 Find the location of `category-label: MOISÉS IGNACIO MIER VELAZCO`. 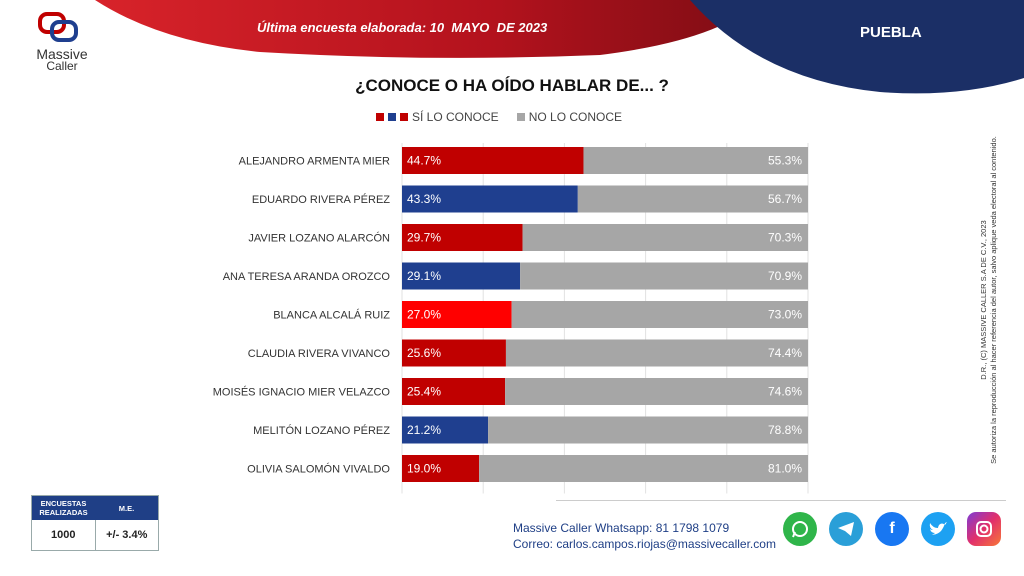

category-label: MOISÉS IGNACIO MIER VELAZCO is located at coordinates (302, 392).